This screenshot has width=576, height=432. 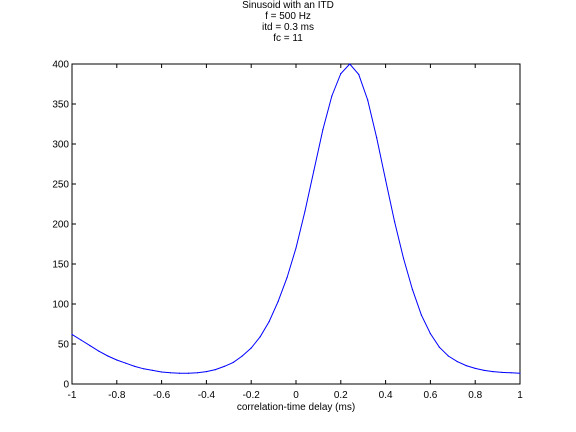 I want to click on x-tick-label: -0.4, so click(x=207, y=395).